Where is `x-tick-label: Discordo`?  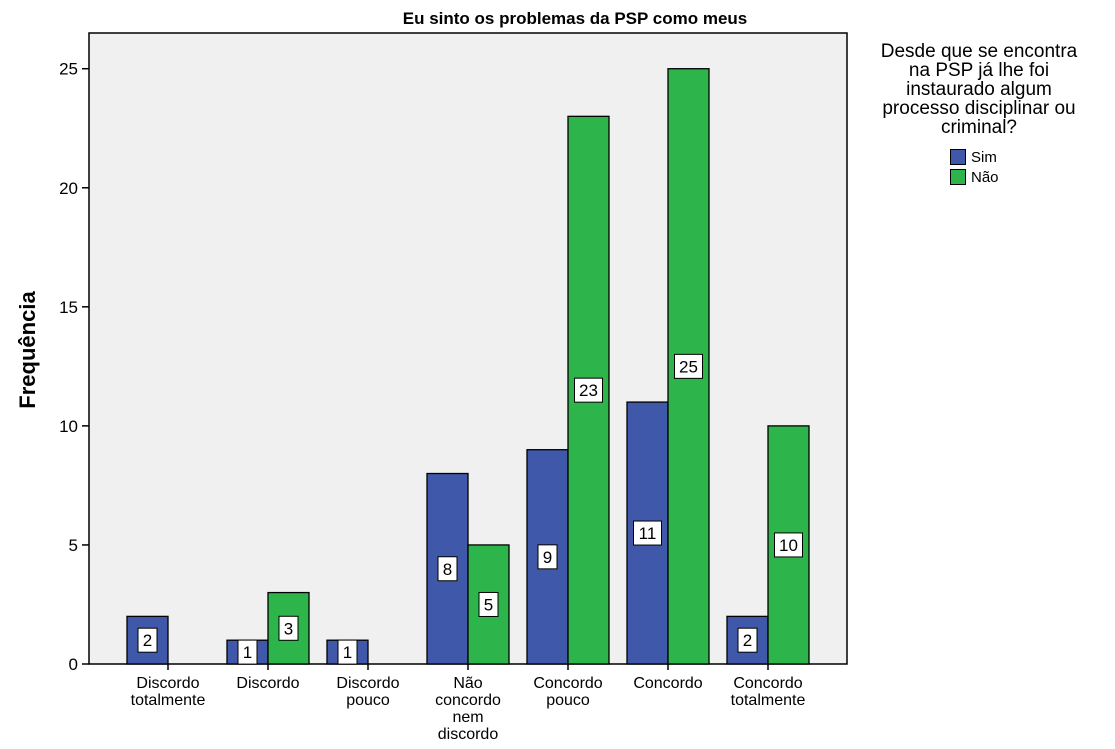 x-tick-label: Discordo is located at coordinates (267, 683).